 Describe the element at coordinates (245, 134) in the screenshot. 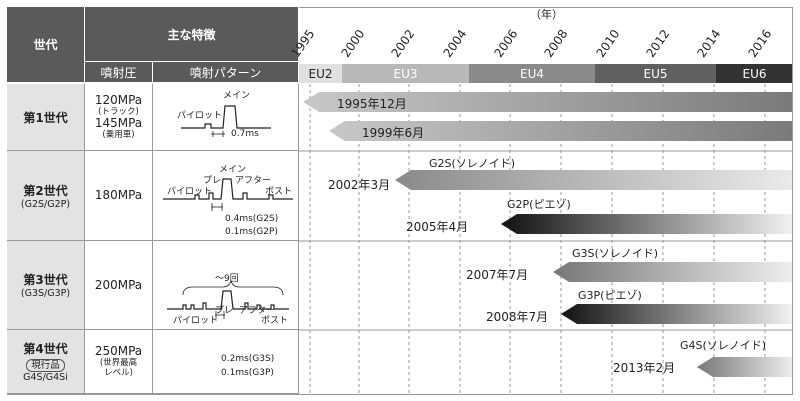

I see `gen1-time-label: 0.7ms` at that location.